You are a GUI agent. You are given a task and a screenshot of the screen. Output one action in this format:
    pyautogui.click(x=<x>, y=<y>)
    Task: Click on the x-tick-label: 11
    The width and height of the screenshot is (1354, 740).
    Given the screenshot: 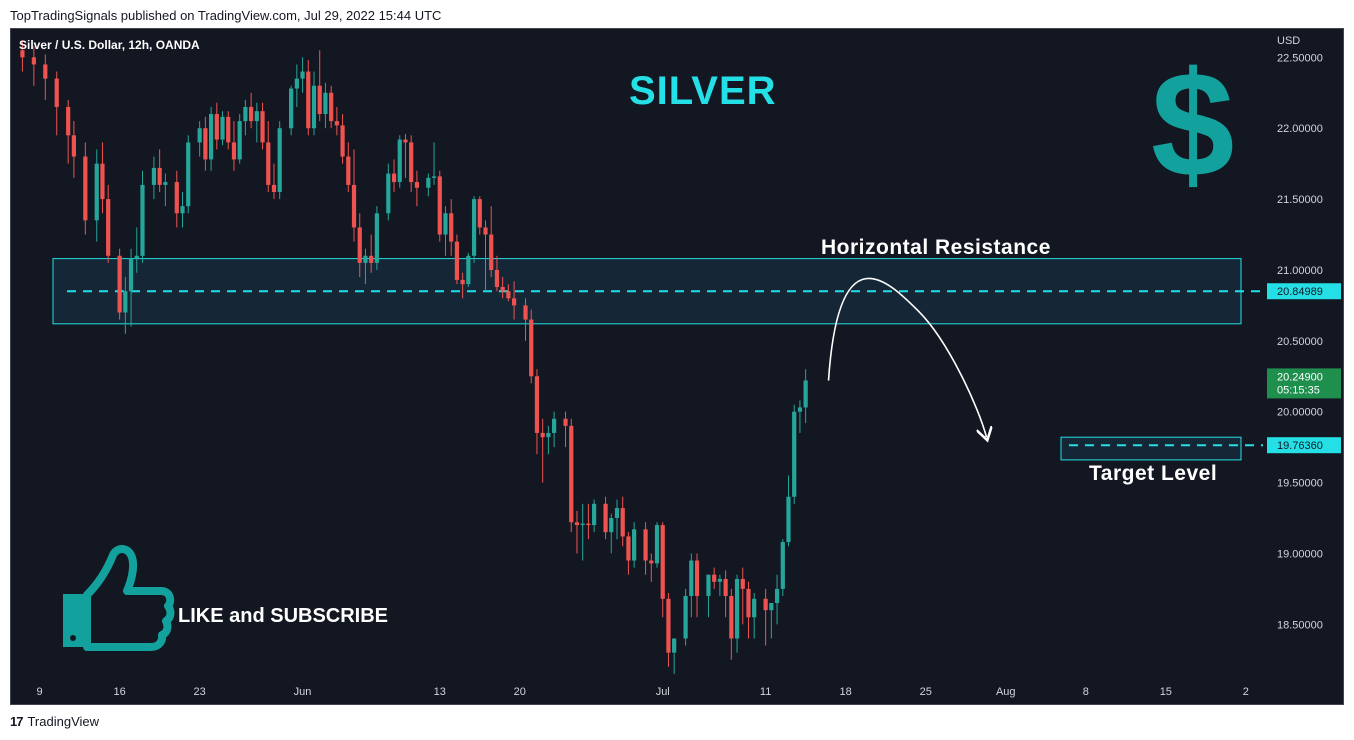 What is the action you would take?
    pyautogui.click(x=765, y=692)
    